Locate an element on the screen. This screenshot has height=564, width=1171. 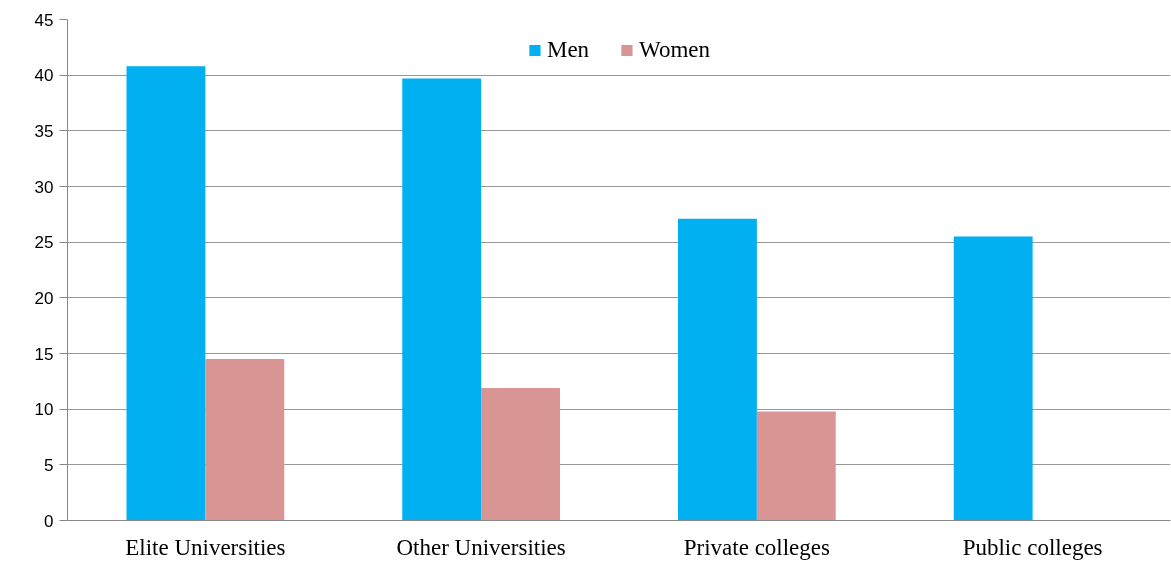
y-tick-label: 30 is located at coordinates (44, 187).